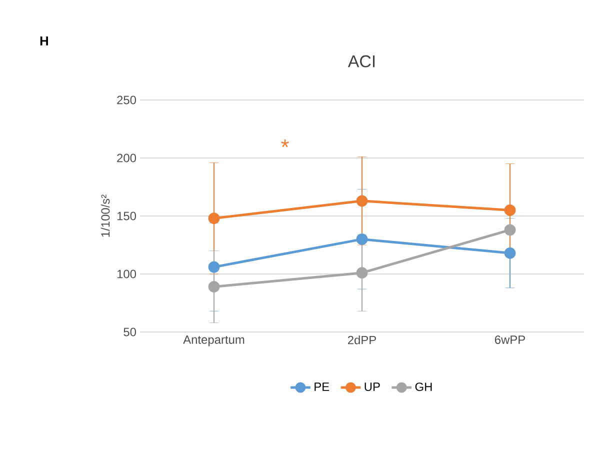 The image size is (598, 451). What do you see at coordinates (126, 100) in the screenshot?
I see `y-tick-label: 250` at bounding box center [126, 100].